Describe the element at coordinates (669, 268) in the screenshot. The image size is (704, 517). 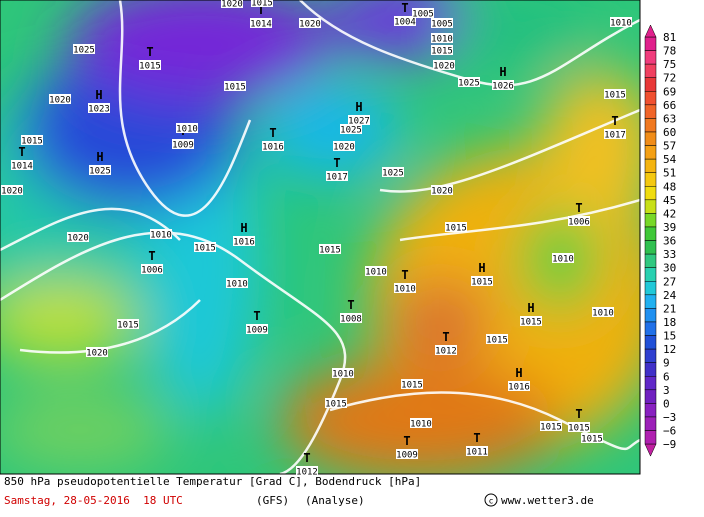
I see `colorbar-label: 30` at that location.